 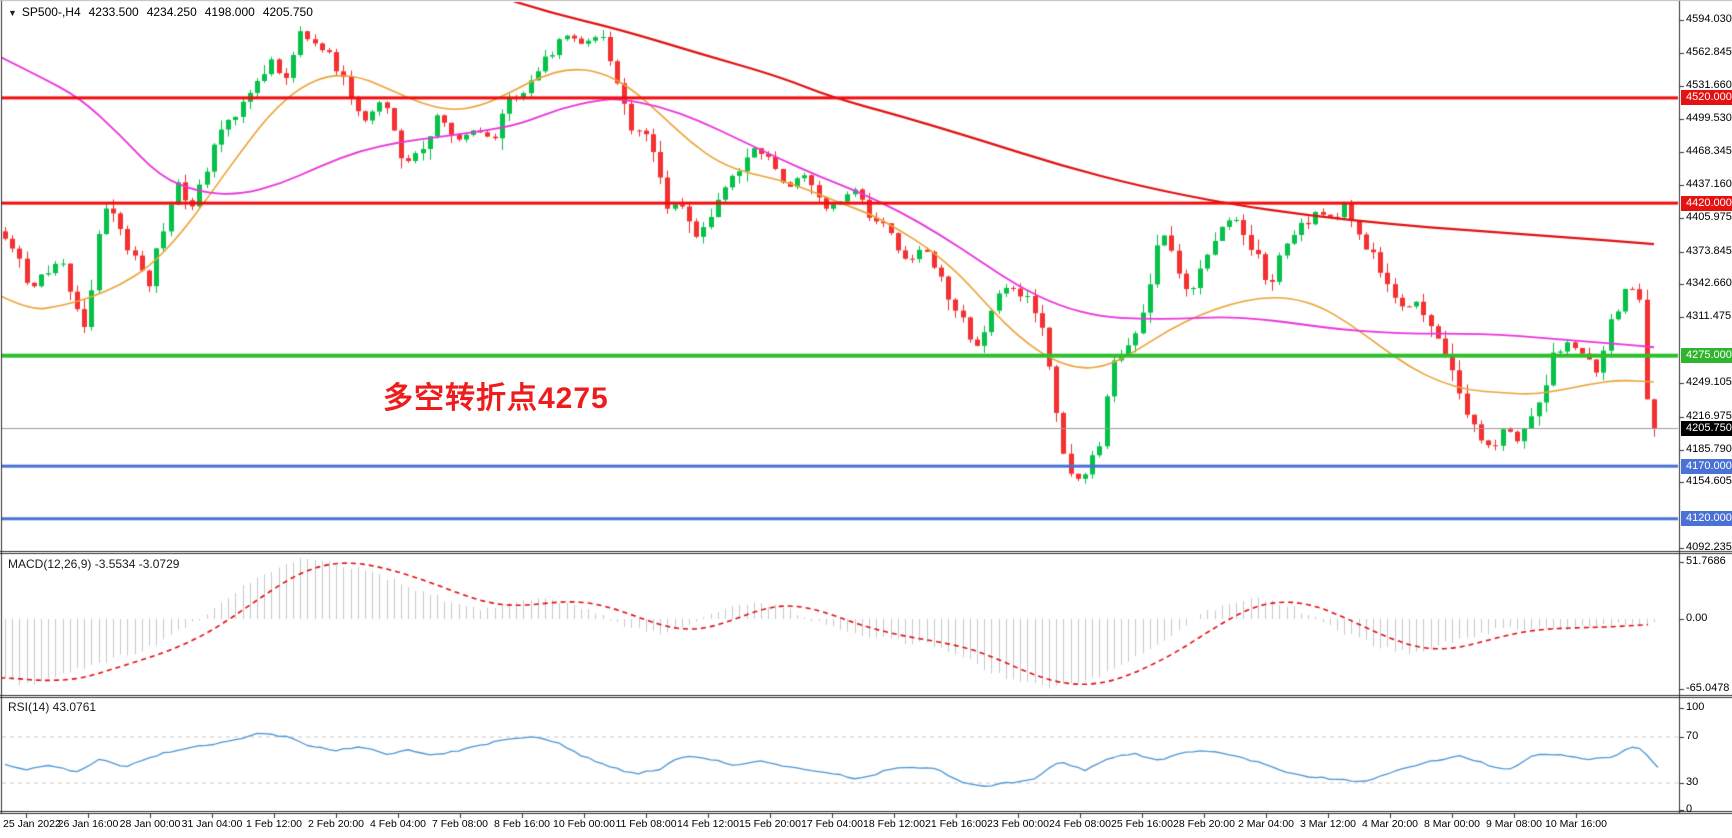 I want to click on price-line-badge: 4170.000, so click(x=1706, y=466).